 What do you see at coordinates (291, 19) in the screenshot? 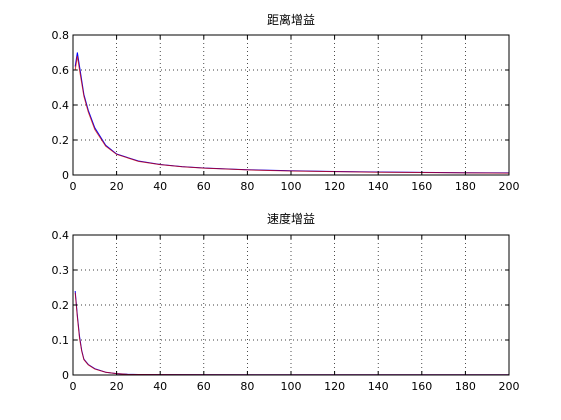
I see `chart-title: 距离增益` at bounding box center [291, 19].